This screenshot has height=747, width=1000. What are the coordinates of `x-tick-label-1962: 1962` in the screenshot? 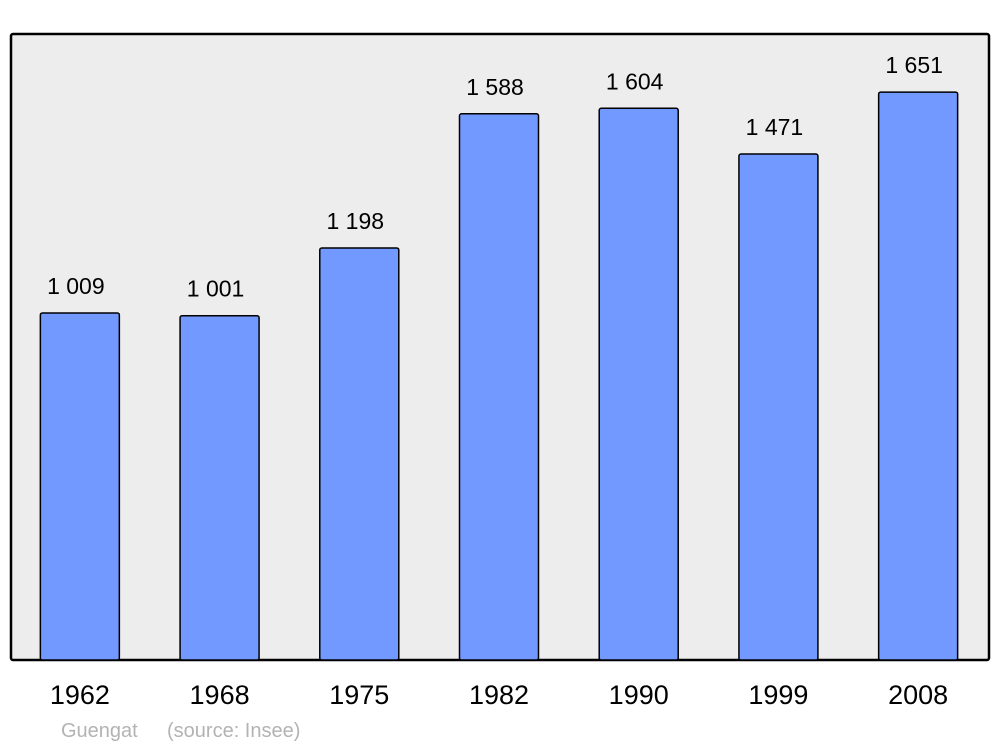 It's located at (80, 695).